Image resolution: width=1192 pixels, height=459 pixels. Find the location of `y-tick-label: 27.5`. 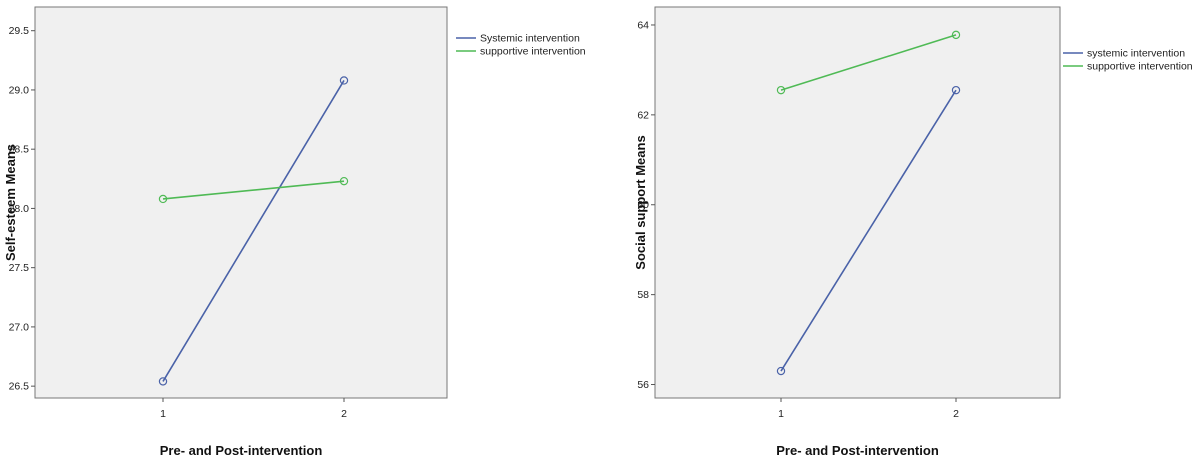

y-tick-label: 27.5 is located at coordinates (19, 268).